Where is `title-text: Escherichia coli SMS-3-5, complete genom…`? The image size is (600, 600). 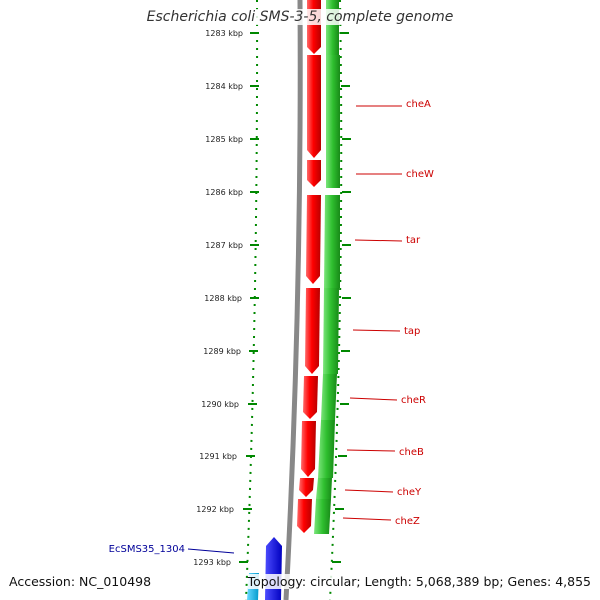 title-text: Escherichia coli SMS-3-5, complete genom… is located at coordinates (300, 17).